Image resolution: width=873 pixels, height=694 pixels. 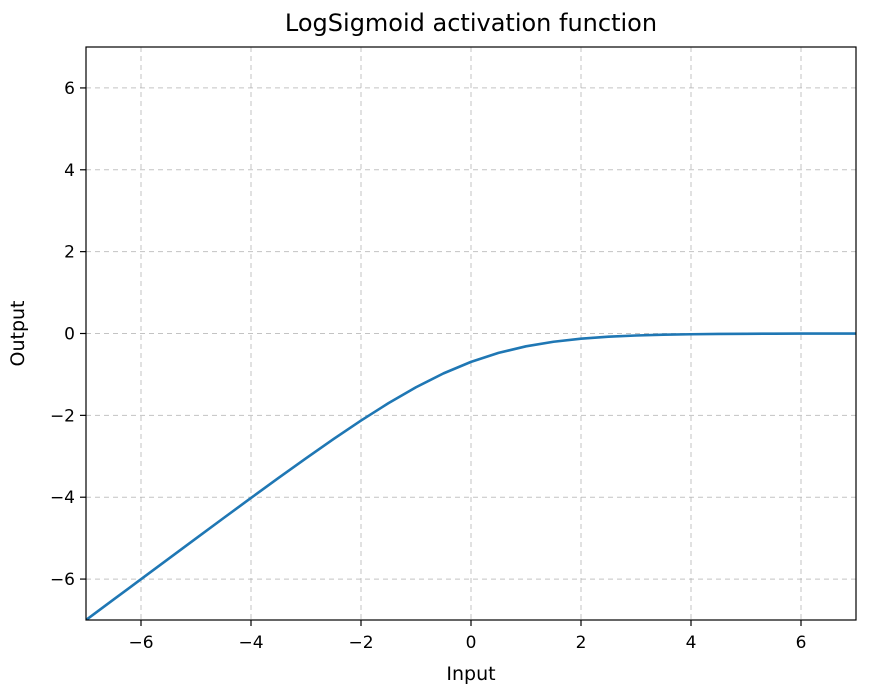 What do you see at coordinates (69, 335) in the screenshot?
I see `y-tick-label: 0` at bounding box center [69, 335].